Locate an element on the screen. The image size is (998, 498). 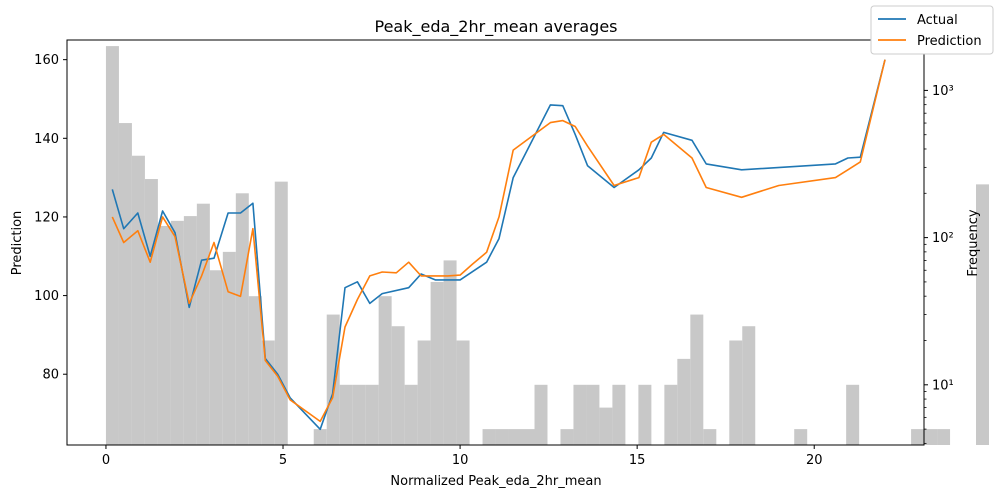
legend: Actual Prediction is located at coordinates (932, 30).